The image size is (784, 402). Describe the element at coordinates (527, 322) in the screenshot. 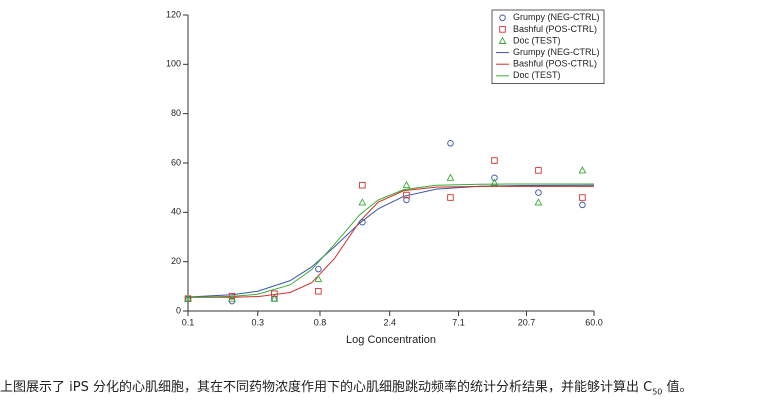

I see `x-tick-label: 20.7` at that location.